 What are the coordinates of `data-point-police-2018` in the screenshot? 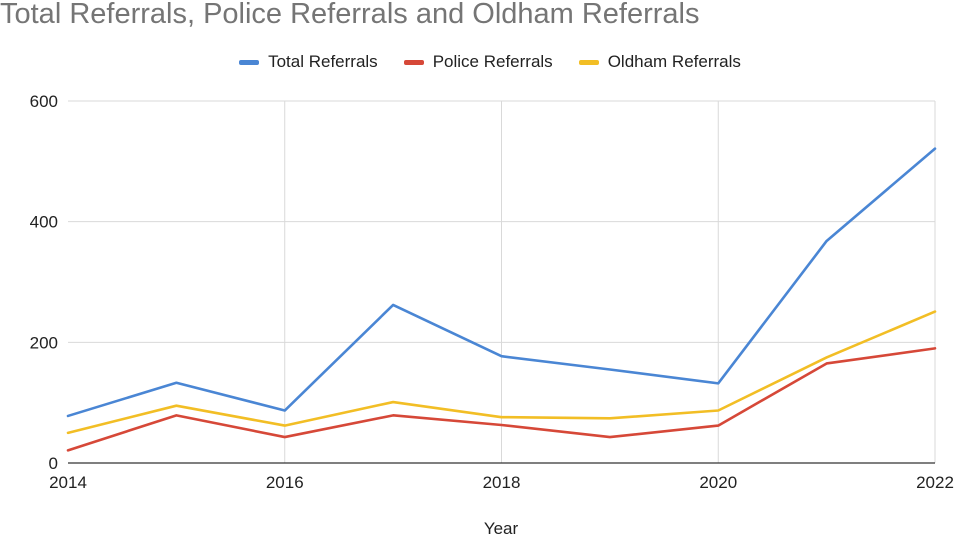 It's located at (502, 425).